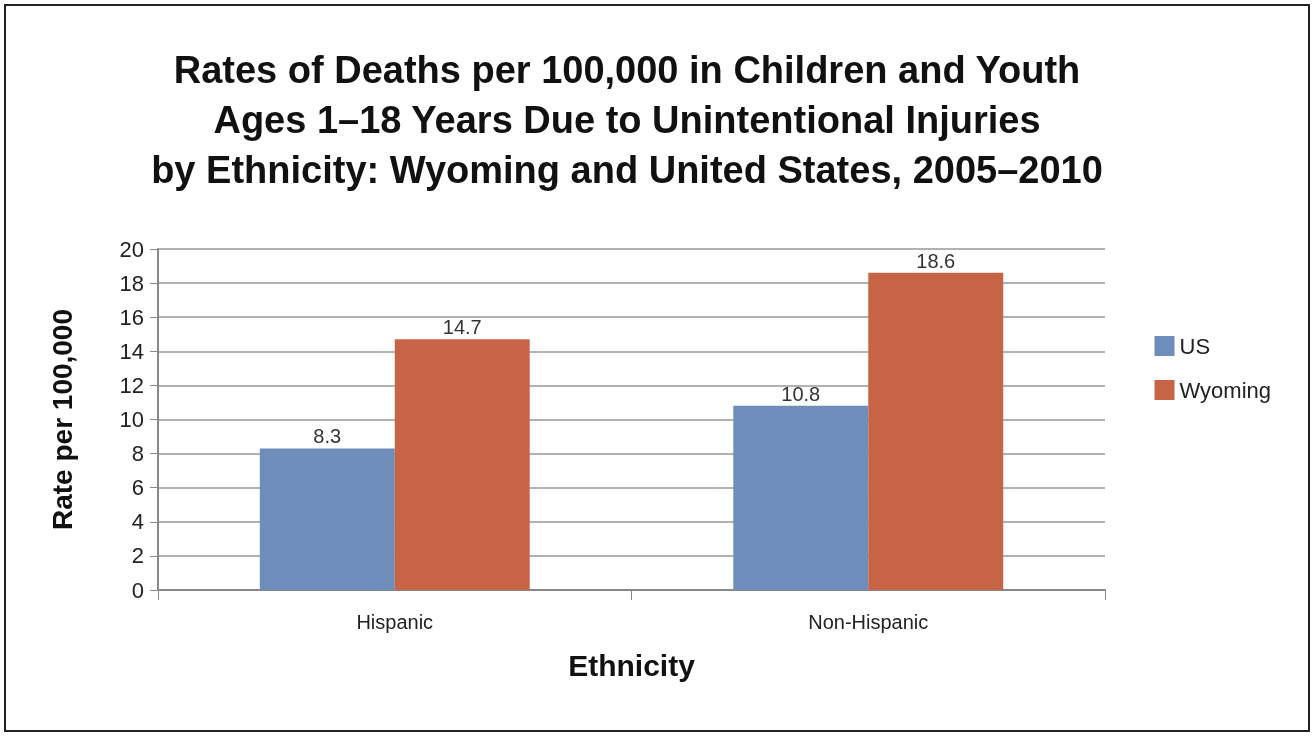 The image size is (1316, 736). Describe the element at coordinates (131, 249) in the screenshot. I see `y-tick-label: 20` at that location.